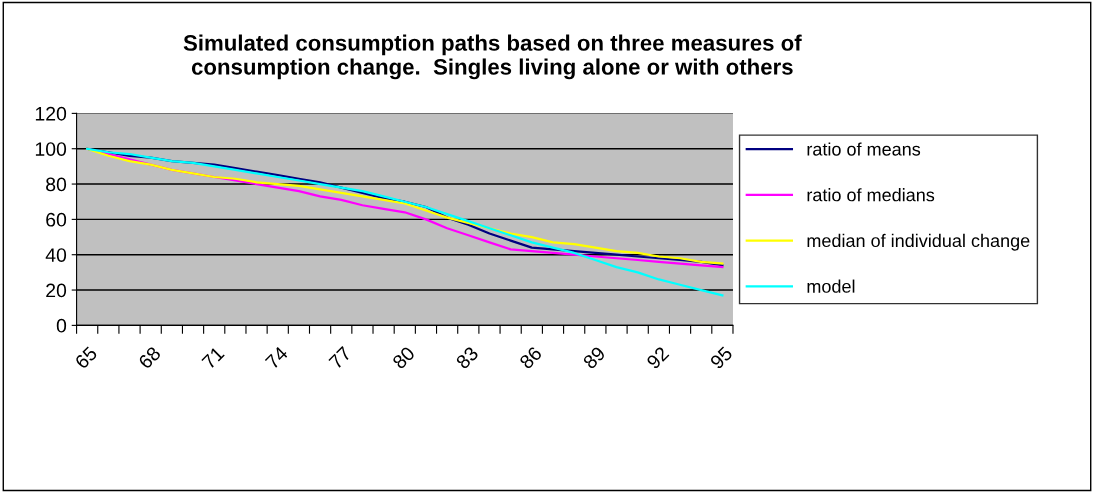 Image resolution: width=1094 pixels, height=493 pixels. I want to click on y-tick-label: 100, so click(51, 149).